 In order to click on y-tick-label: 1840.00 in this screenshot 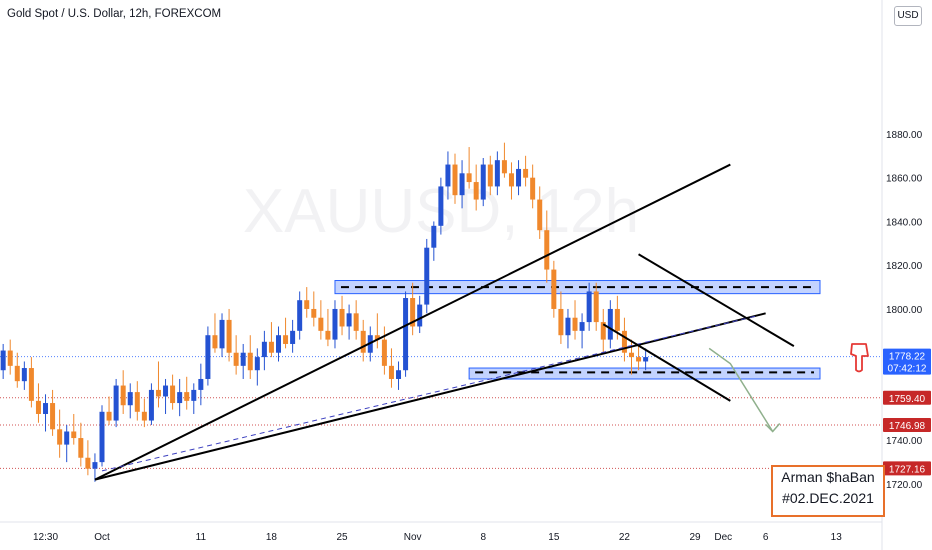, I will do `click(904, 222)`.